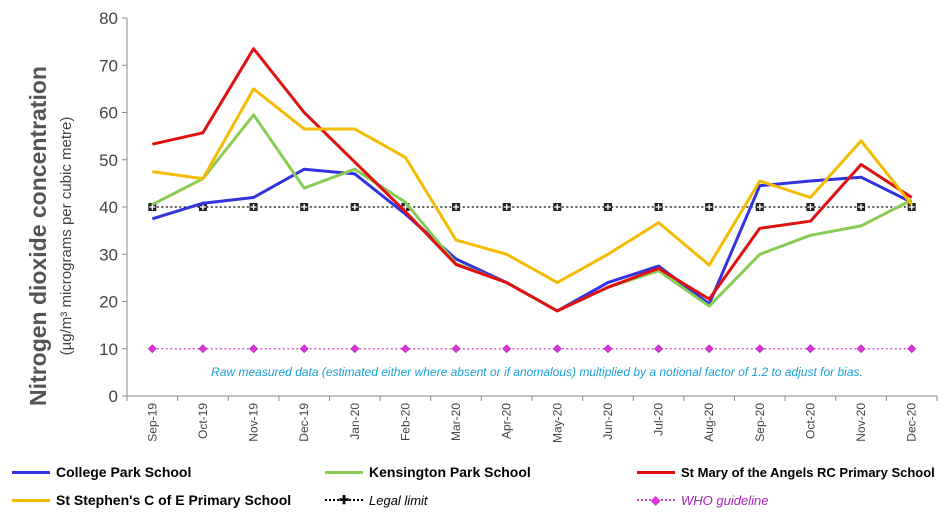  Describe the element at coordinates (355, 421) in the screenshot. I see `x-tick-label: Jan-20` at that location.